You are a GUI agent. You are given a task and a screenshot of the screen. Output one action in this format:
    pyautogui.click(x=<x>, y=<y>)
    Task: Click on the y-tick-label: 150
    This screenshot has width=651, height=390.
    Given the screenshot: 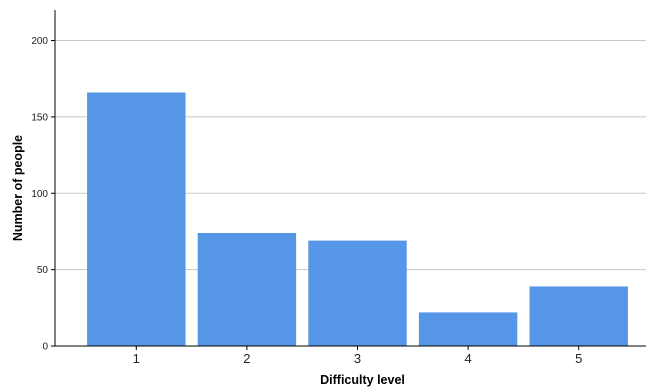 What is the action you would take?
    pyautogui.click(x=39, y=117)
    